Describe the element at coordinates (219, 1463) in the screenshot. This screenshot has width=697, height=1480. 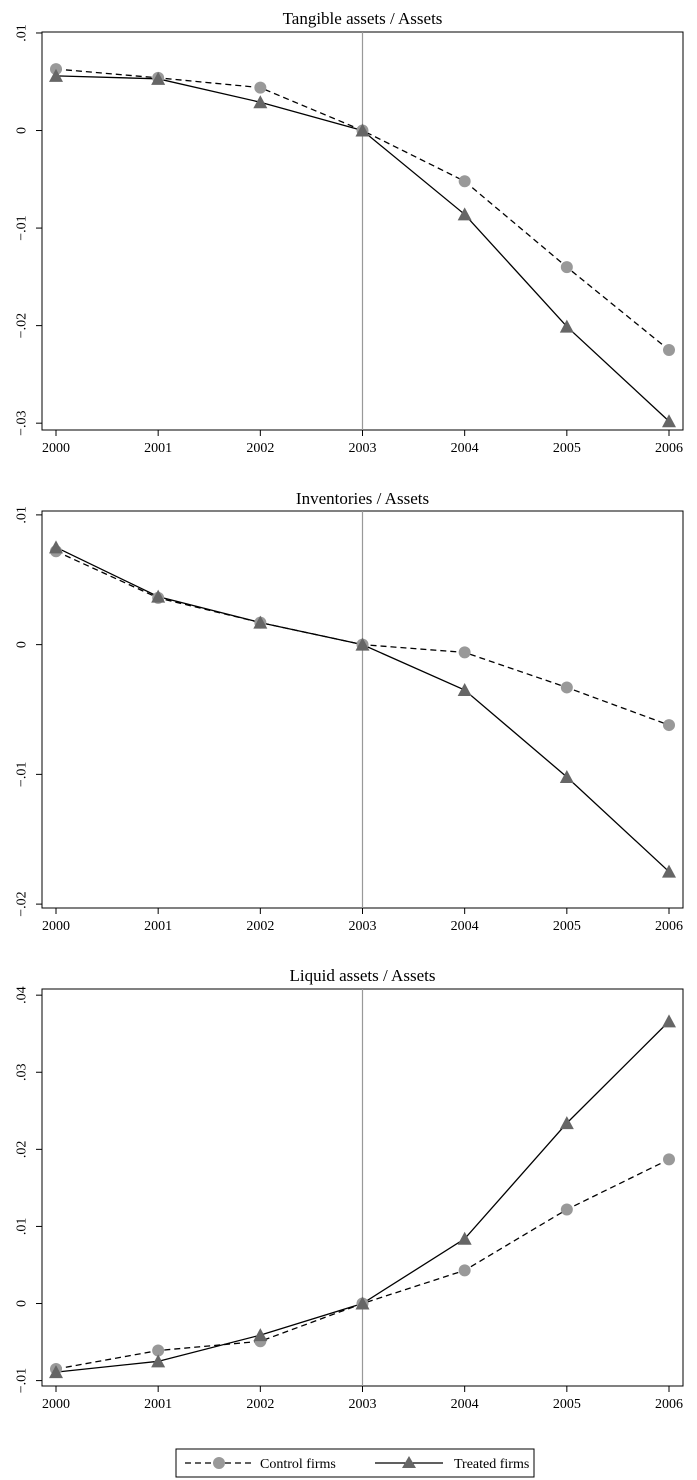
I see `legend-control-marker` at that location.